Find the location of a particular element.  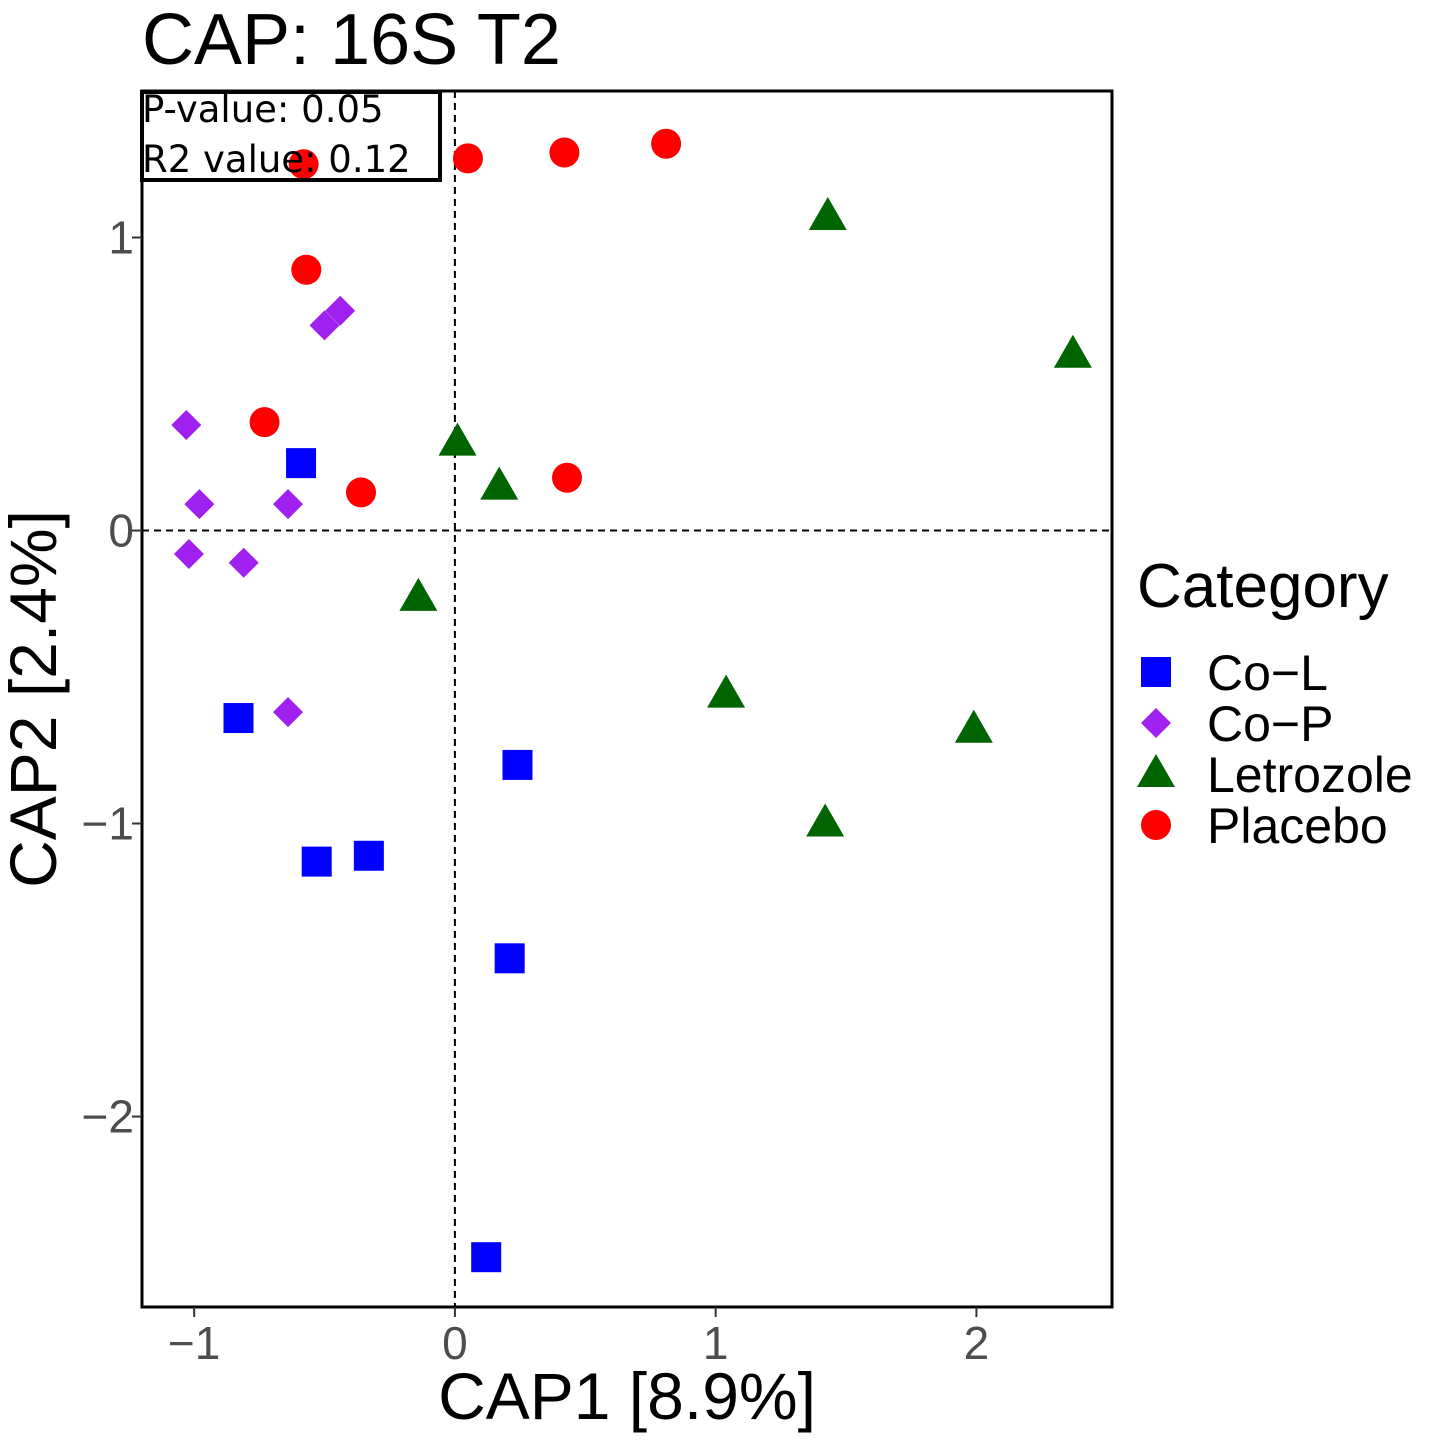

stats-annotation-frame is located at coordinates (291, 136).